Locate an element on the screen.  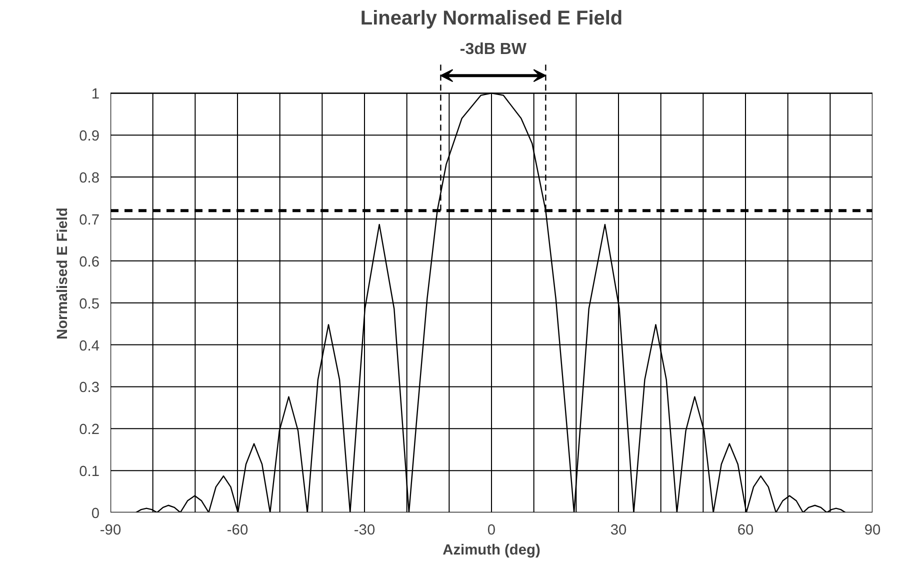
y-tick-label: 0.8 is located at coordinates (89, 178).